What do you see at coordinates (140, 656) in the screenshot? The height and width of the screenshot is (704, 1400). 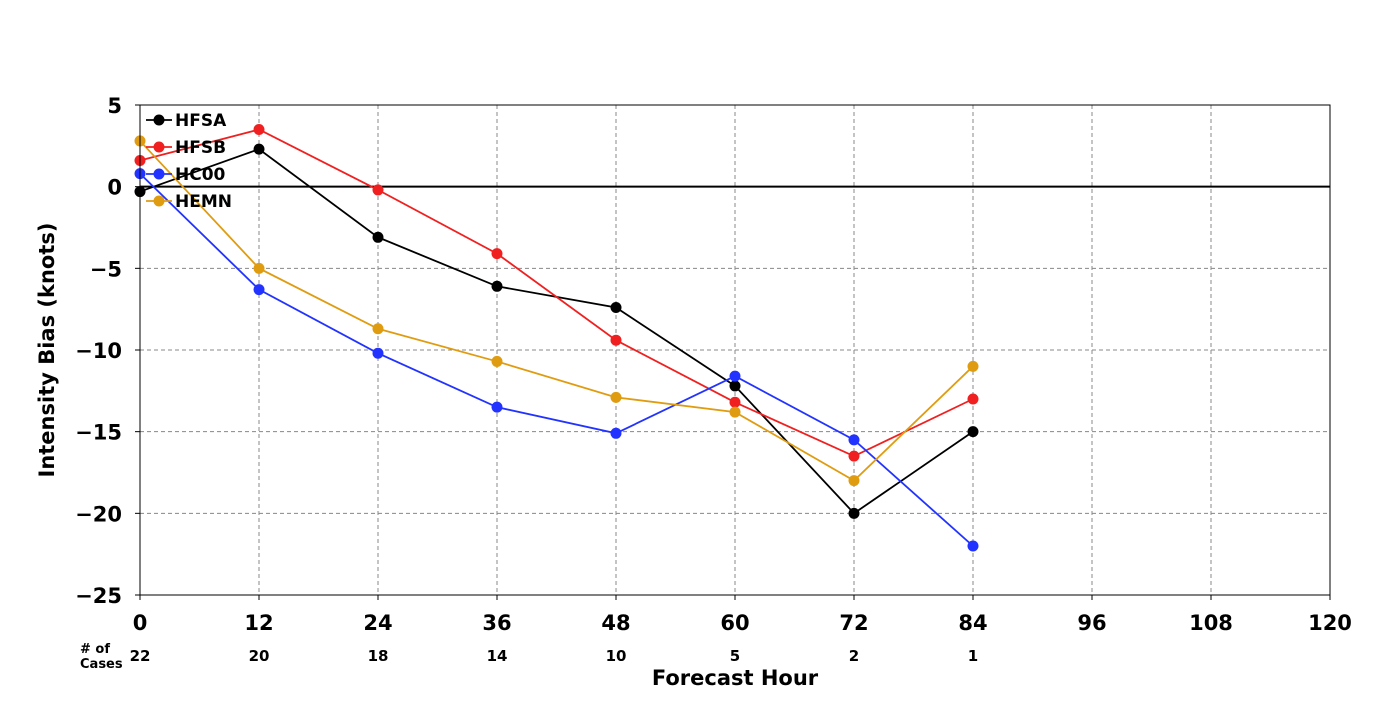 I see `case-count-0: 22` at bounding box center [140, 656].